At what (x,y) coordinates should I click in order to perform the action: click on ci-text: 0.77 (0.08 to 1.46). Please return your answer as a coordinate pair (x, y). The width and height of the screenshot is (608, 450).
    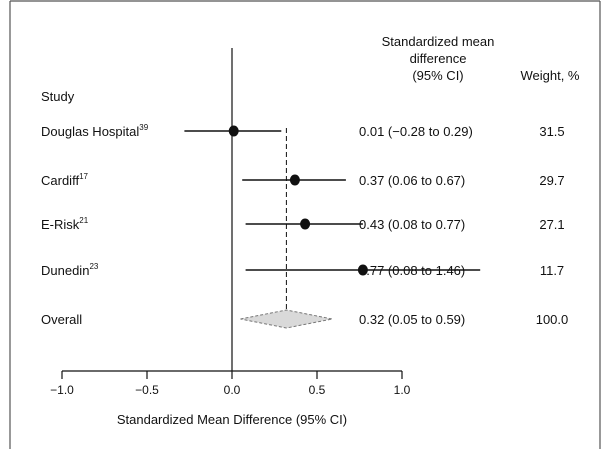
    Looking at the image, I should click on (412, 270).